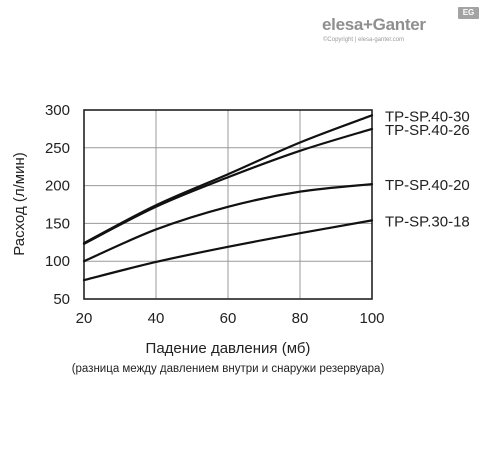 The width and height of the screenshot is (488, 454). I want to click on series-label-4: TP-SP.30-18, so click(427, 221).